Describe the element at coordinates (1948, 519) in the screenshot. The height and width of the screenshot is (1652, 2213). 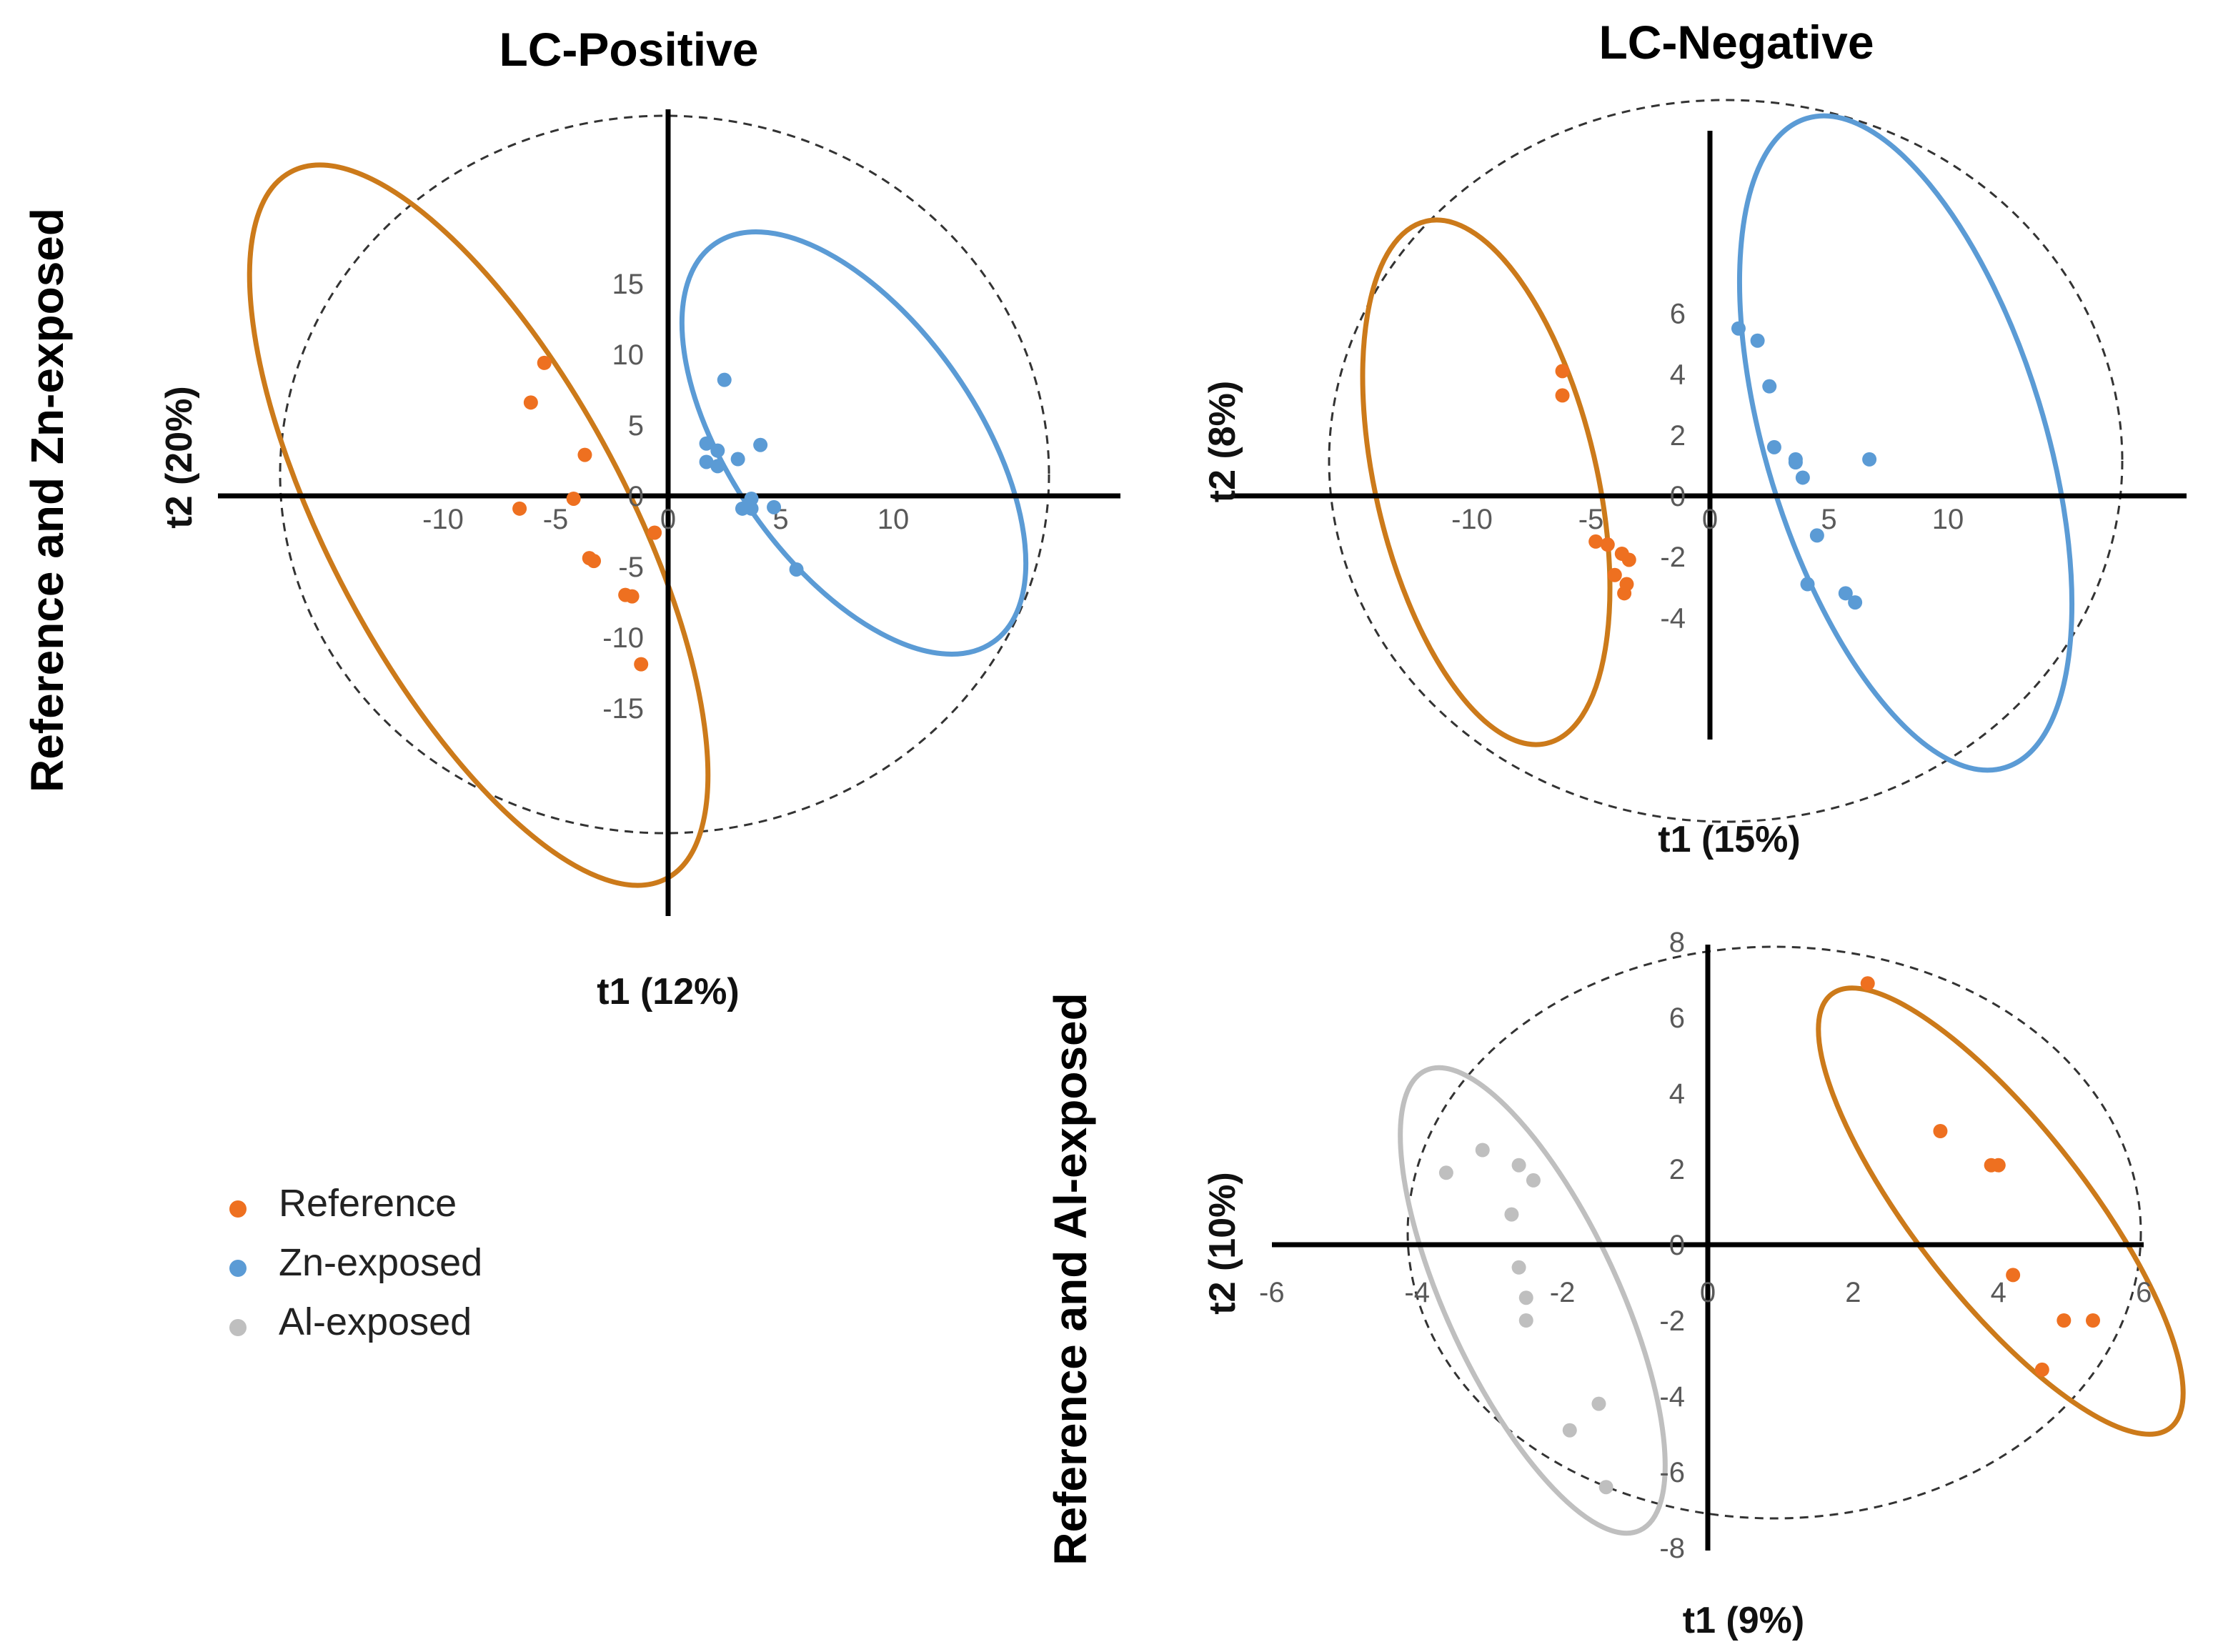
I see `x-tick-label: 10` at that location.